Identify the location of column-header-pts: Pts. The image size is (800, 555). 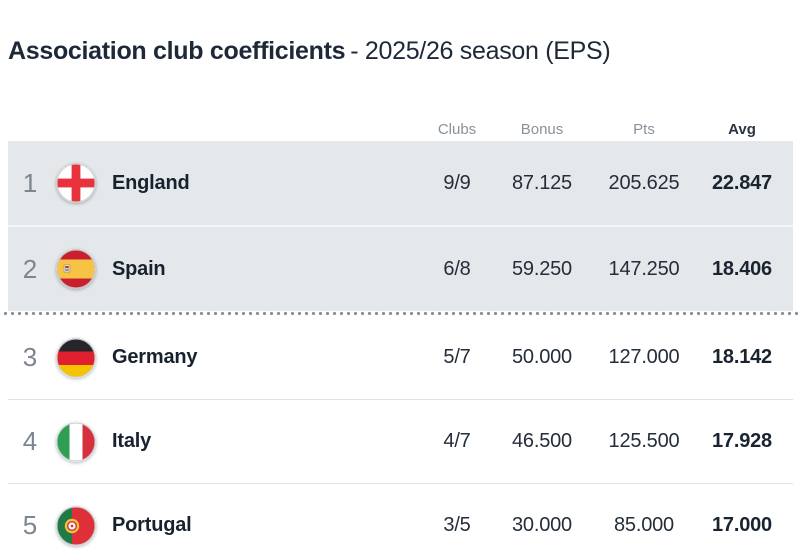
(644, 129).